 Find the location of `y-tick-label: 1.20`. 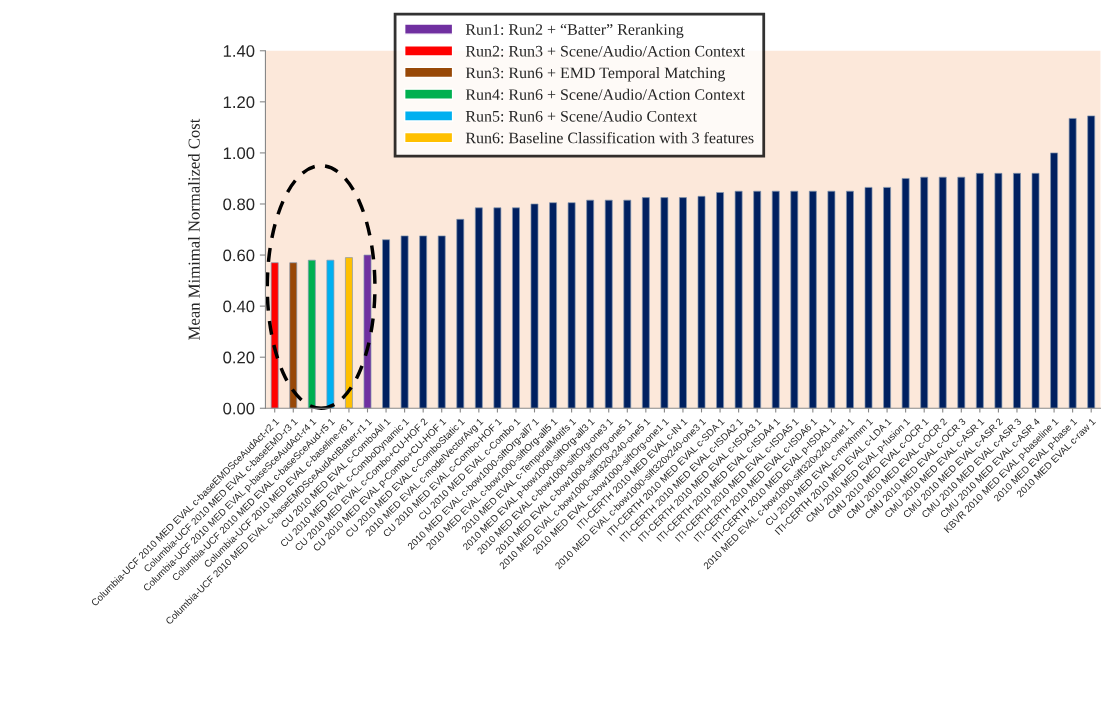

y-tick-label: 1.20 is located at coordinates (239, 102).